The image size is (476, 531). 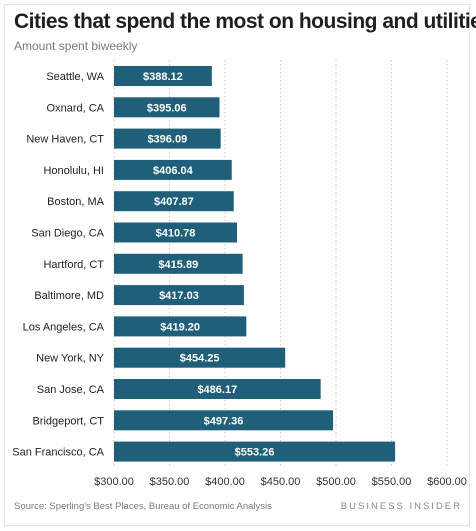 I want to click on category-label: Boston, MA, so click(x=76, y=202).